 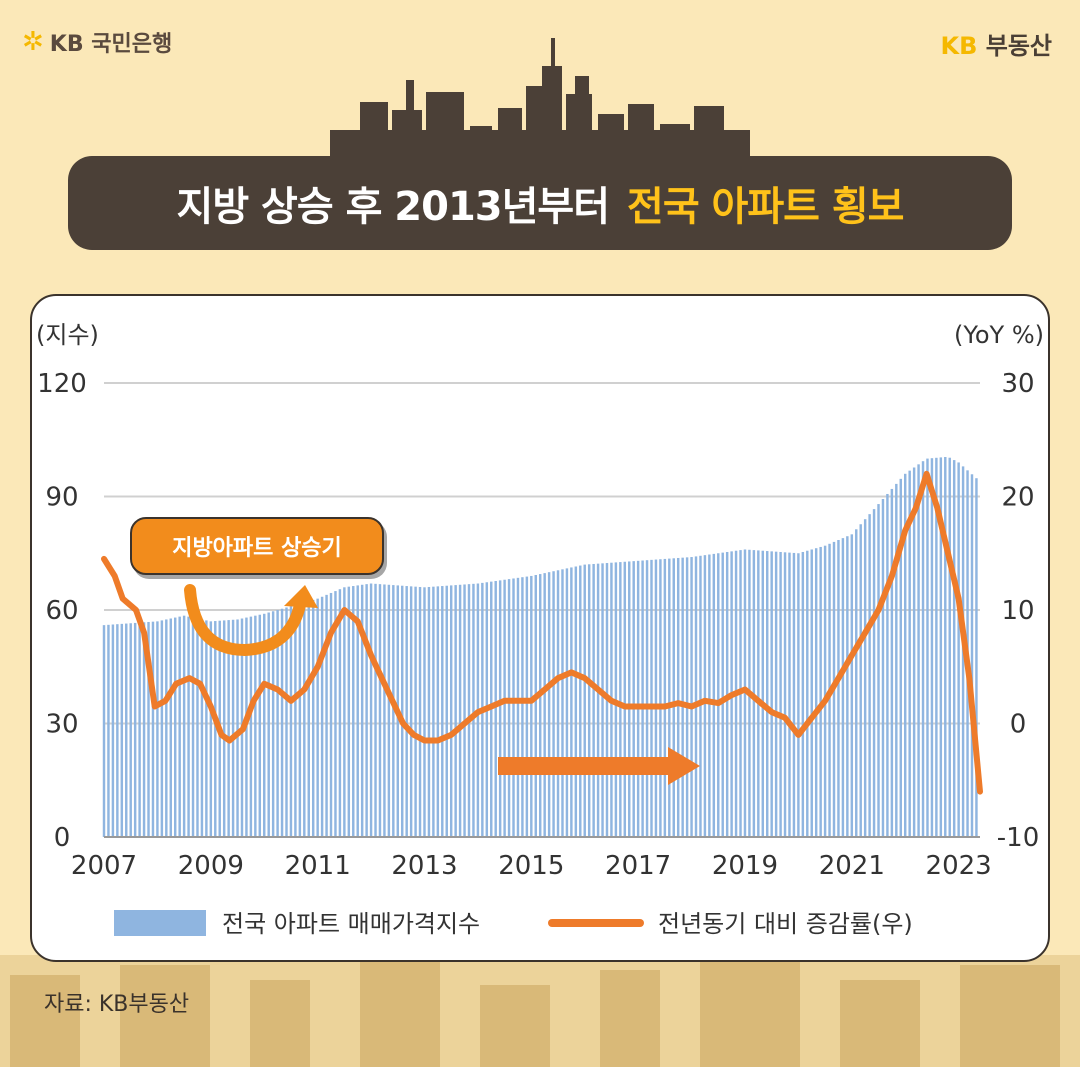 I want to click on kb-bank-logo: ✲ KB 국민은행, so click(x=97, y=42).